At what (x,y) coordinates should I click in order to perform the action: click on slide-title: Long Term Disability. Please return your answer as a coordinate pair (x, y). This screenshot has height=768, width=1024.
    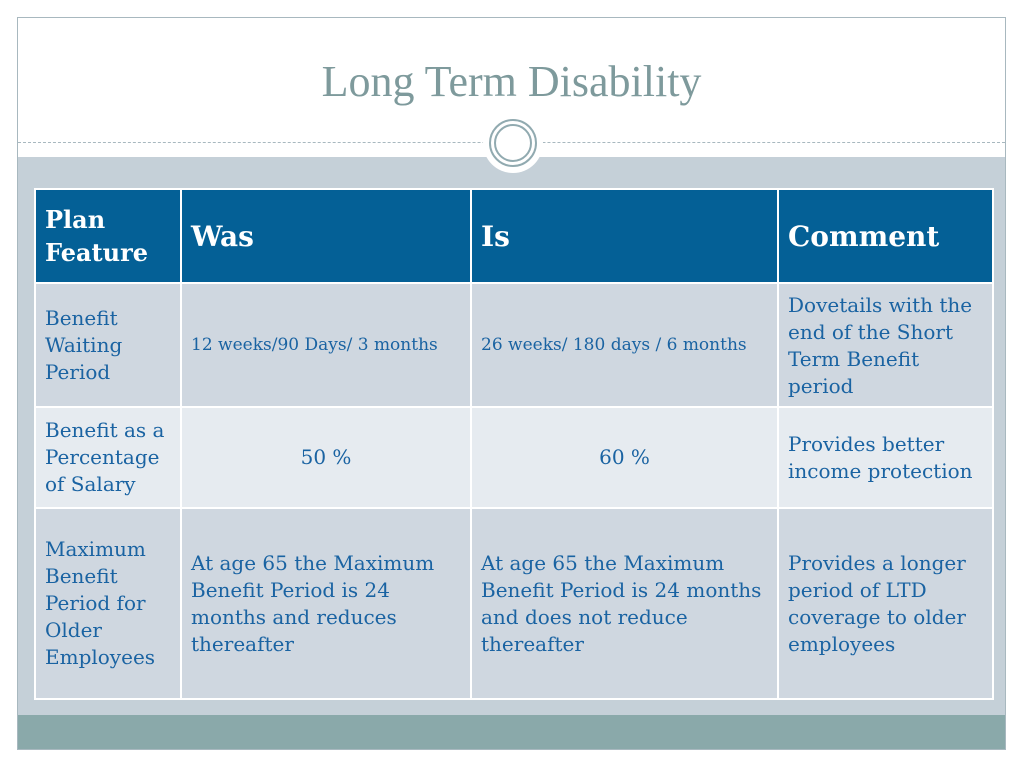
    Looking at the image, I should click on (511, 81).